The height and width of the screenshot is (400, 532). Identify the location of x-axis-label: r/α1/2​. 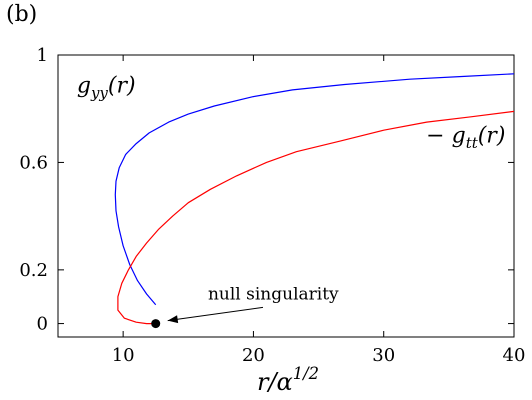
(288, 380).